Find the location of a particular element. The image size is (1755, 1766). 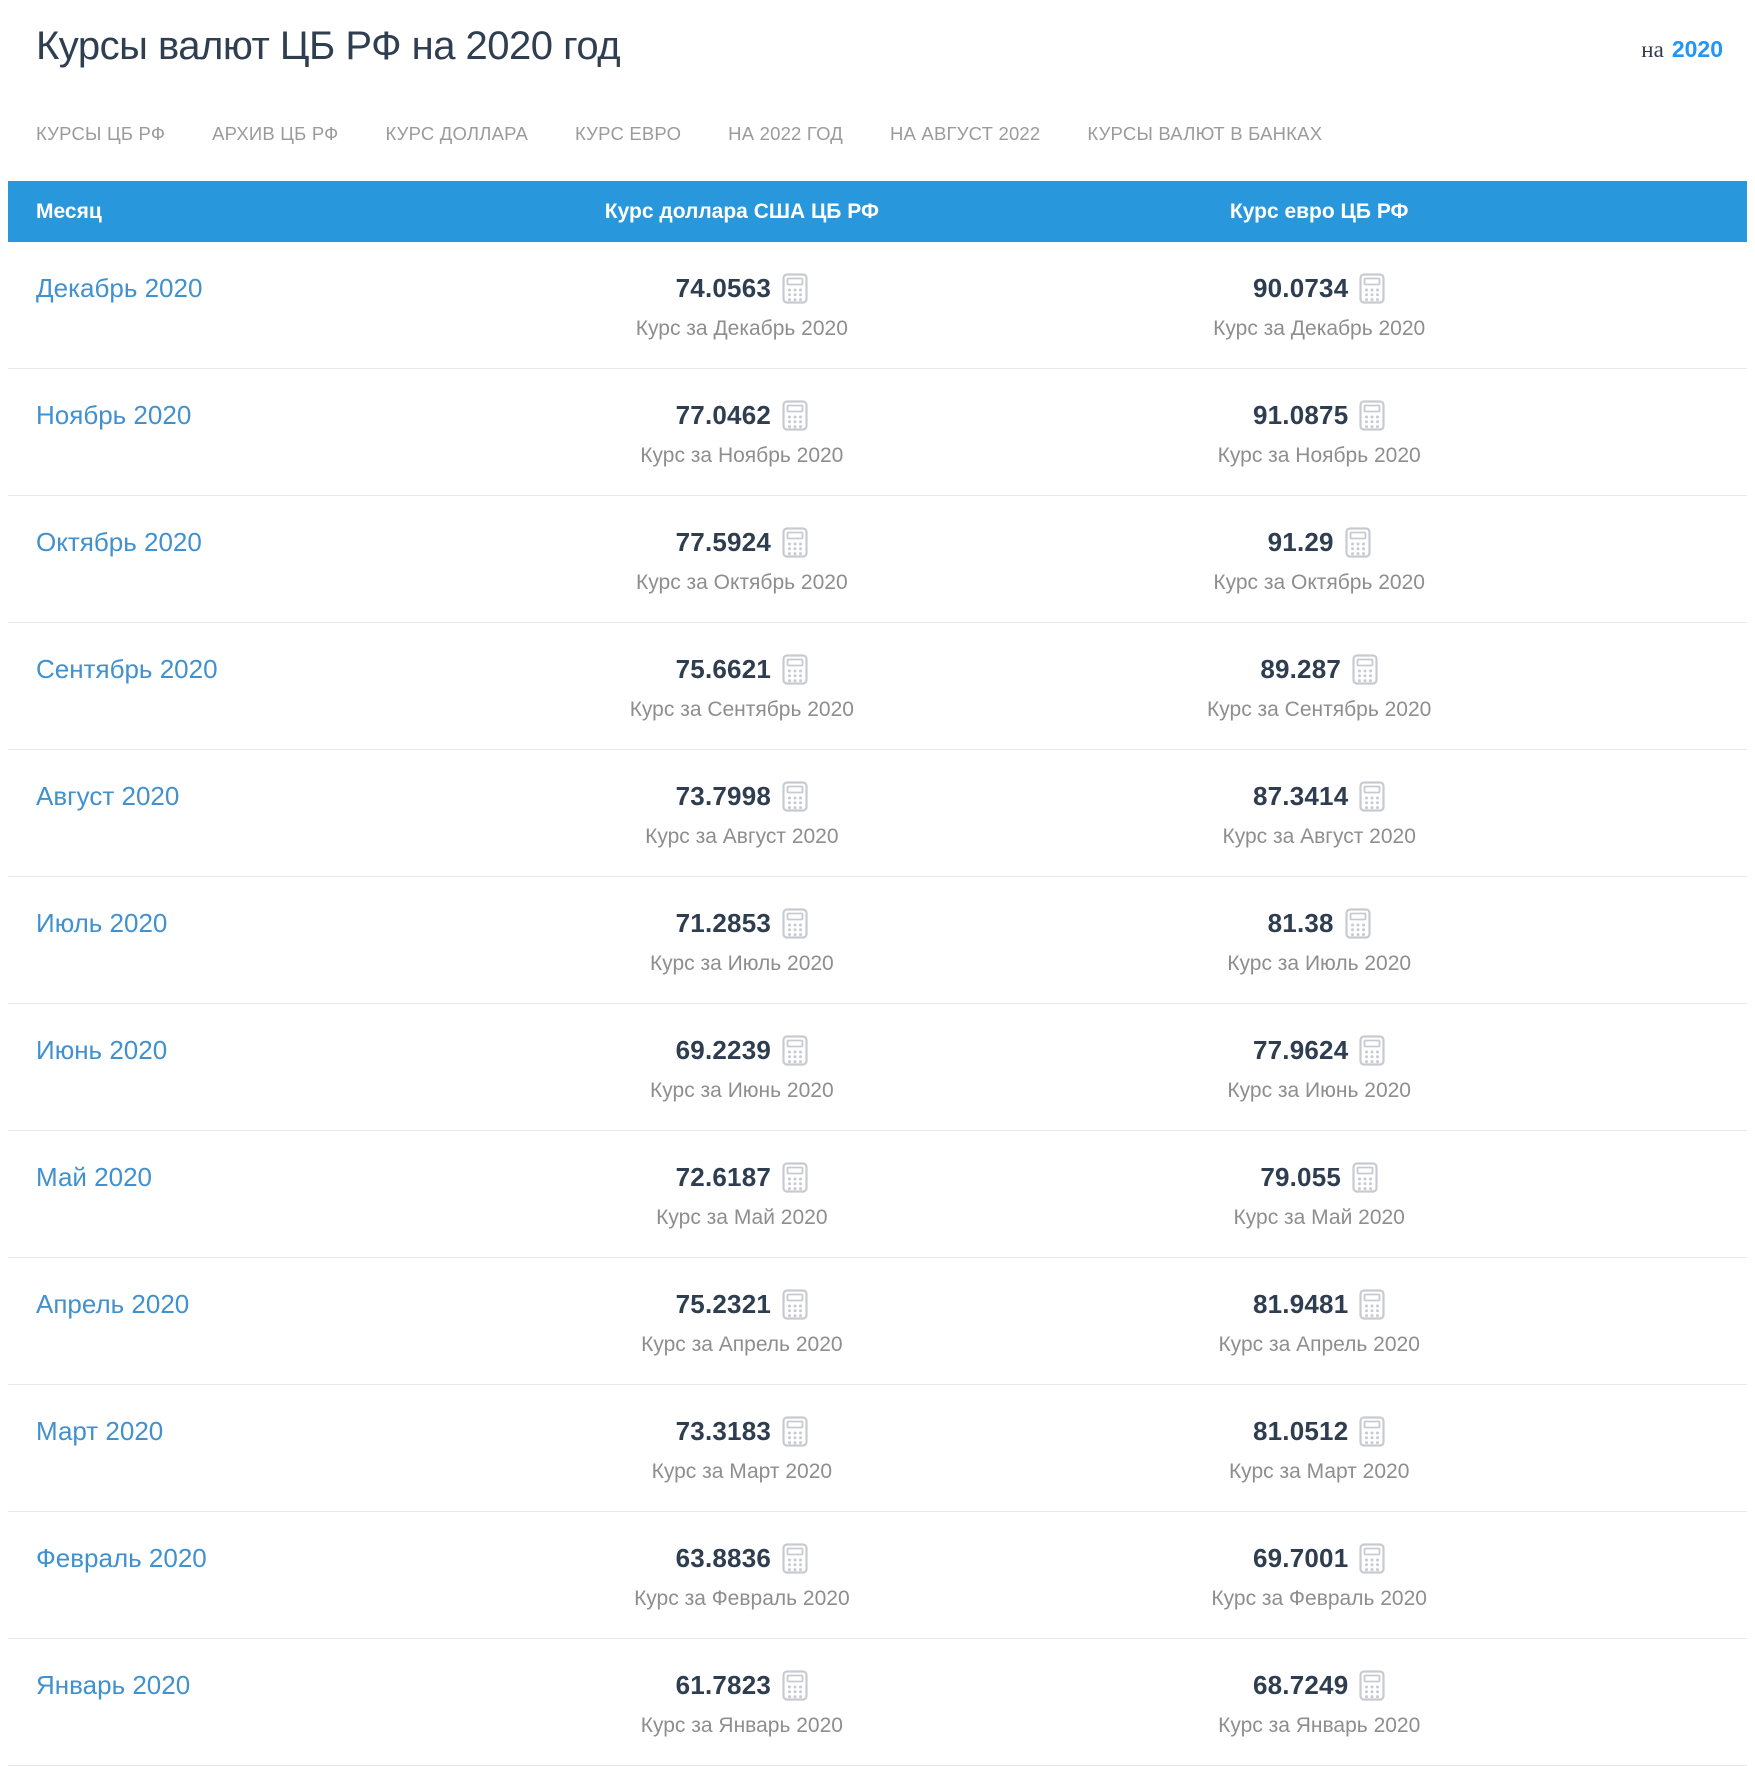

usd-rate-value: 73.3183 is located at coordinates (723, 1431).